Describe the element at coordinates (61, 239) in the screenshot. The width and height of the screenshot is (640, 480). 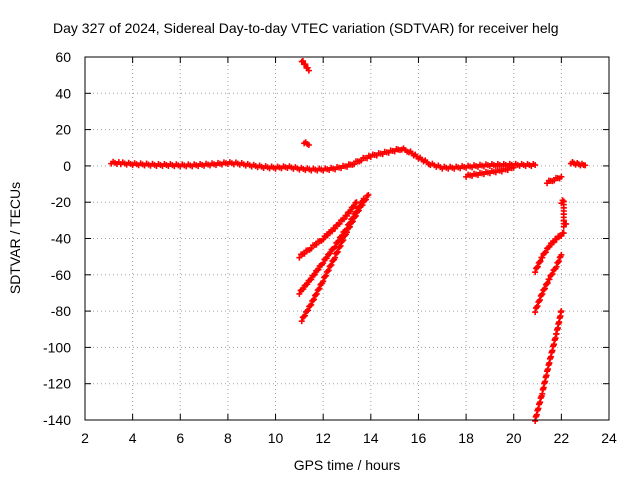
I see `y-tick-label: -40` at that location.